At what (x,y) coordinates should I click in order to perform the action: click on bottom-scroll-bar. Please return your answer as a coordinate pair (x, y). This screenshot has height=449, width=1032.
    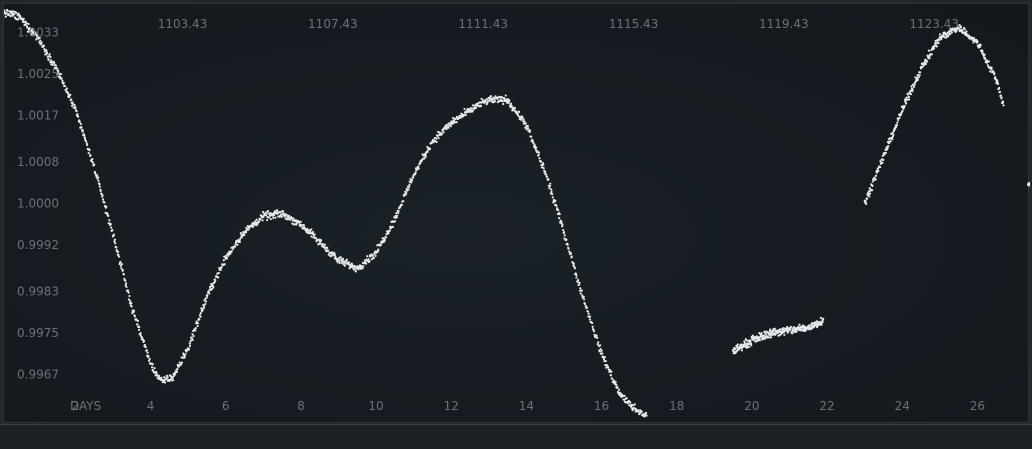
    Looking at the image, I should click on (516, 436).